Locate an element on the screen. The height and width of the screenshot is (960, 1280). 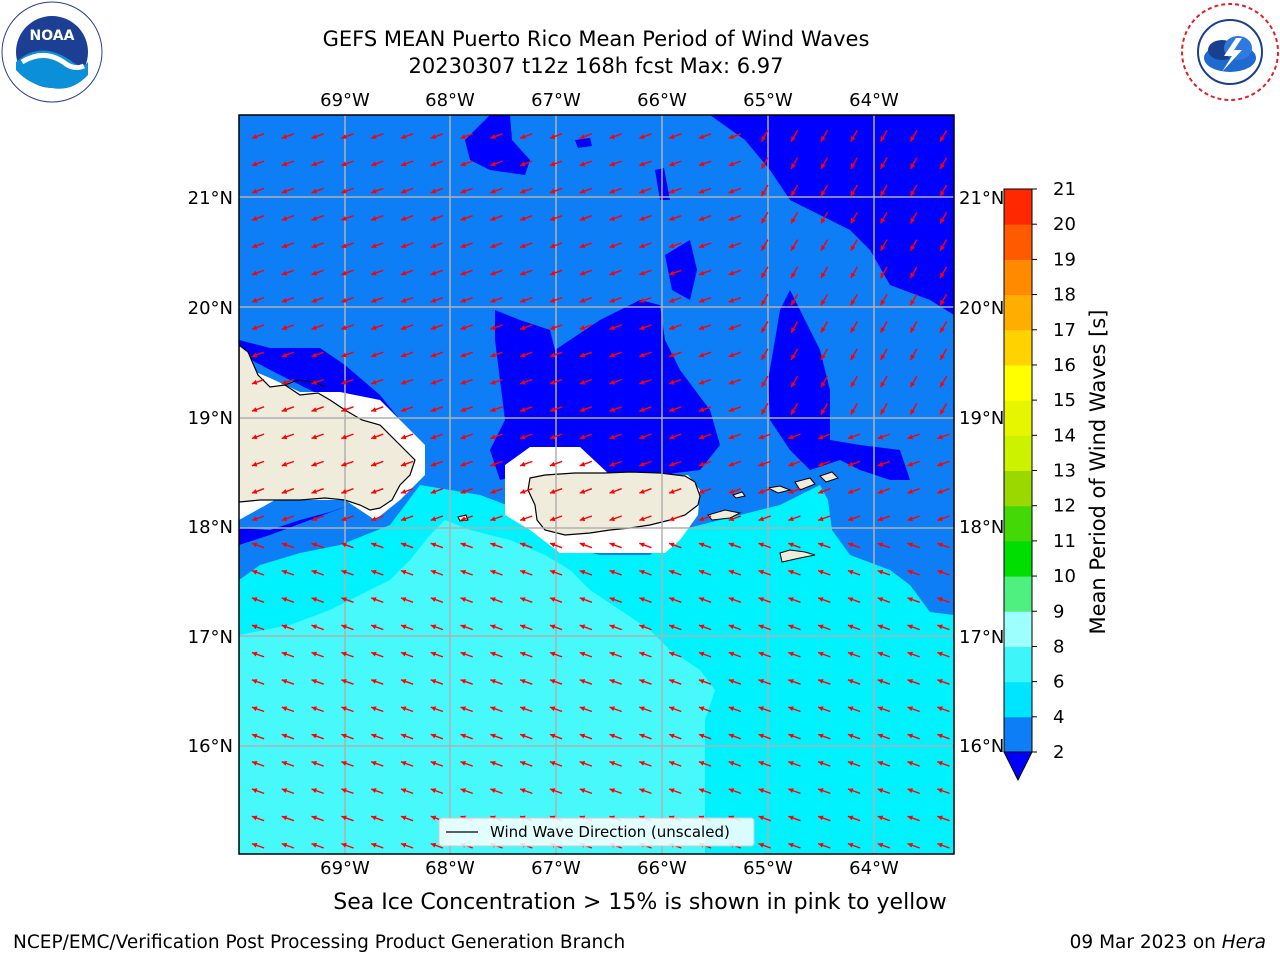
lon-label: 67°W is located at coordinates (556, 868).